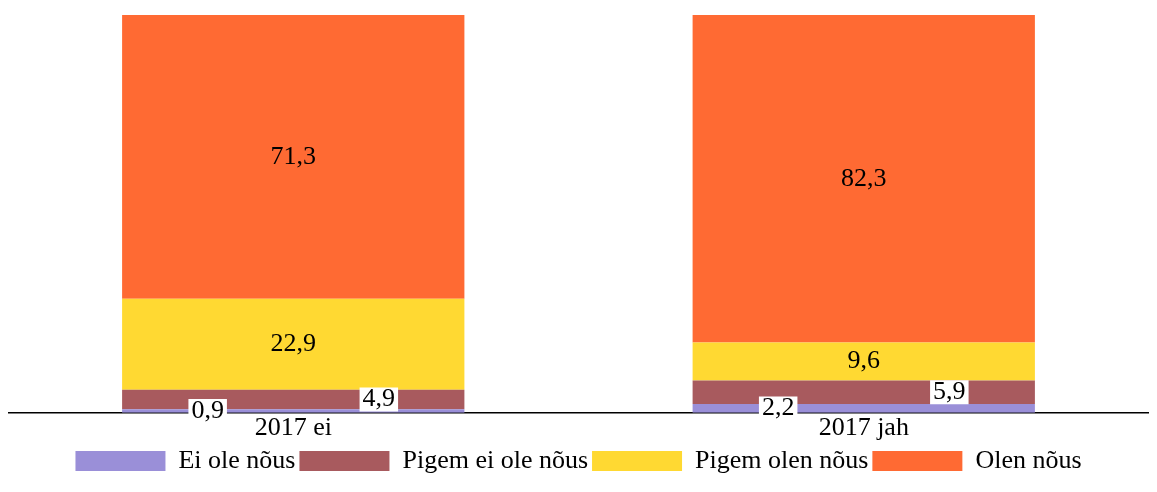 The image size is (1157, 492). I want to click on data-label: 71,3, so click(293, 155).